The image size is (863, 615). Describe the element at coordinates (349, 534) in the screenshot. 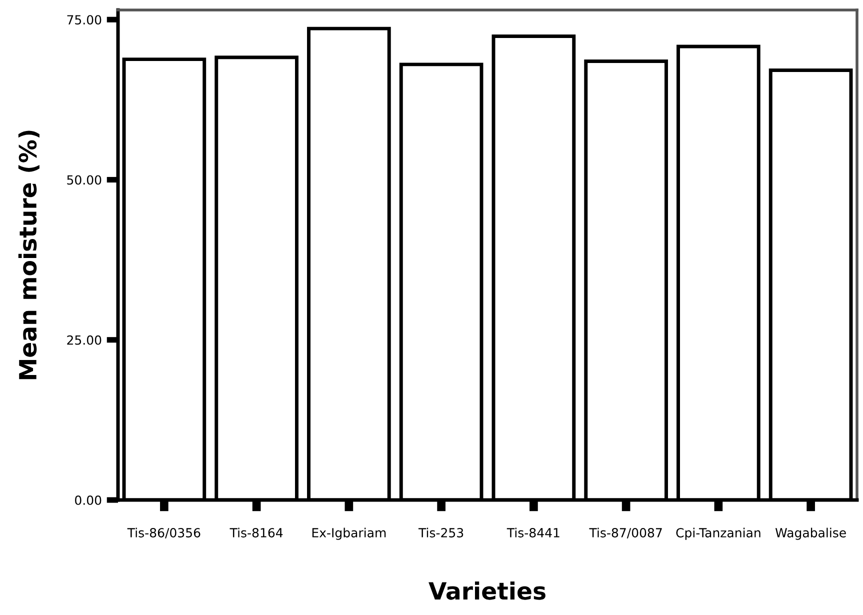

I see `x-tick-label: Ex-Igbariam` at that location.